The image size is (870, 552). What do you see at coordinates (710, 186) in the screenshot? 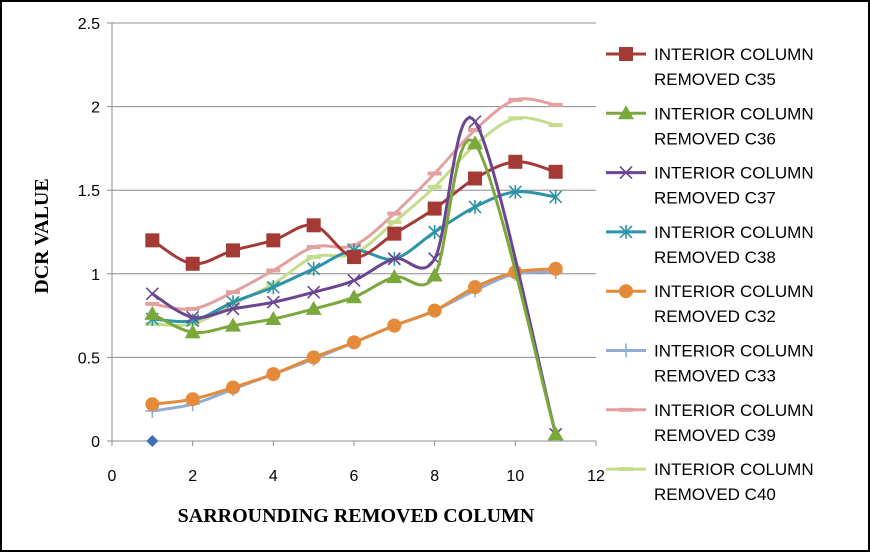
I see `legend-entry: INTERIOR COLUMN REMOVED C37` at bounding box center [710, 186].